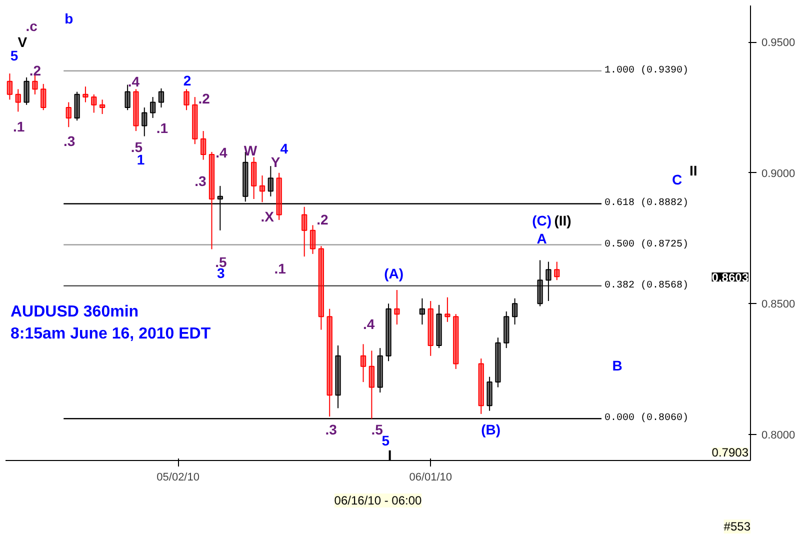  I want to click on y-tick-label: 0.9500, so click(779, 43).